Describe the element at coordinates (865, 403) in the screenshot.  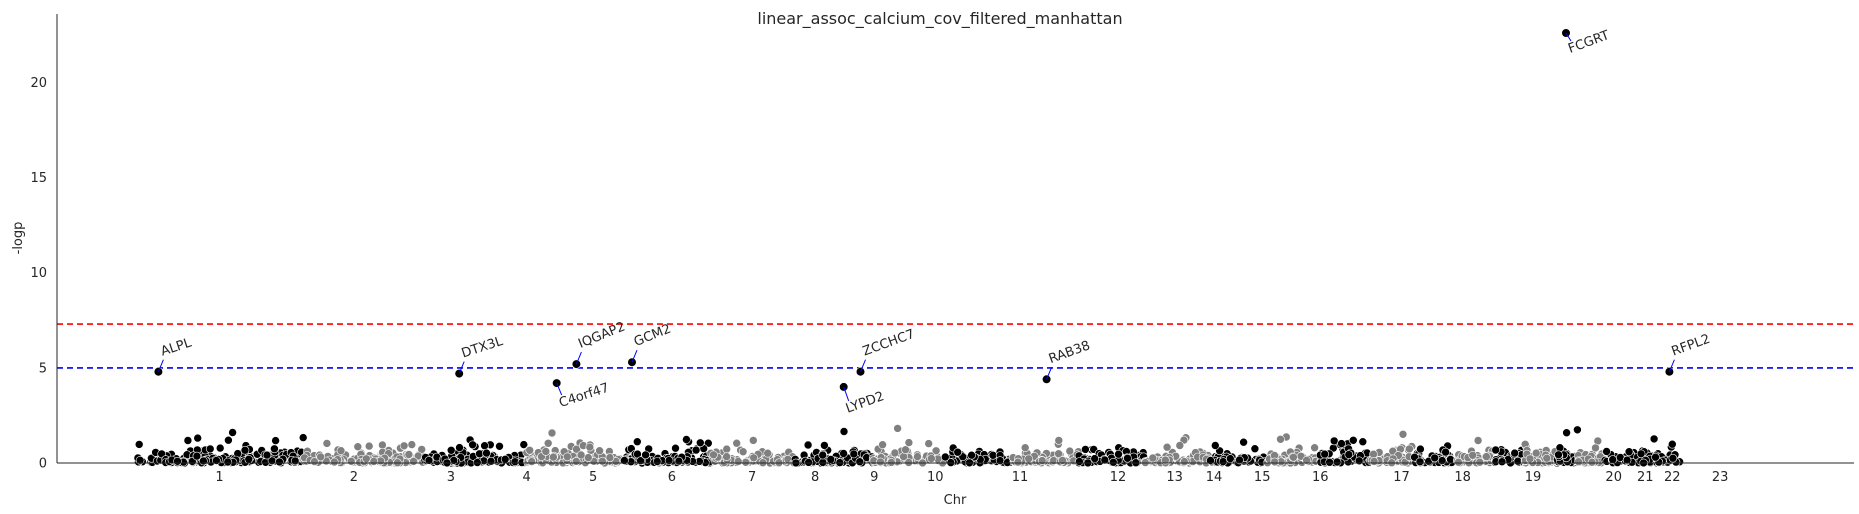
I see `gene-label-lypd2: LYPD2` at that location.